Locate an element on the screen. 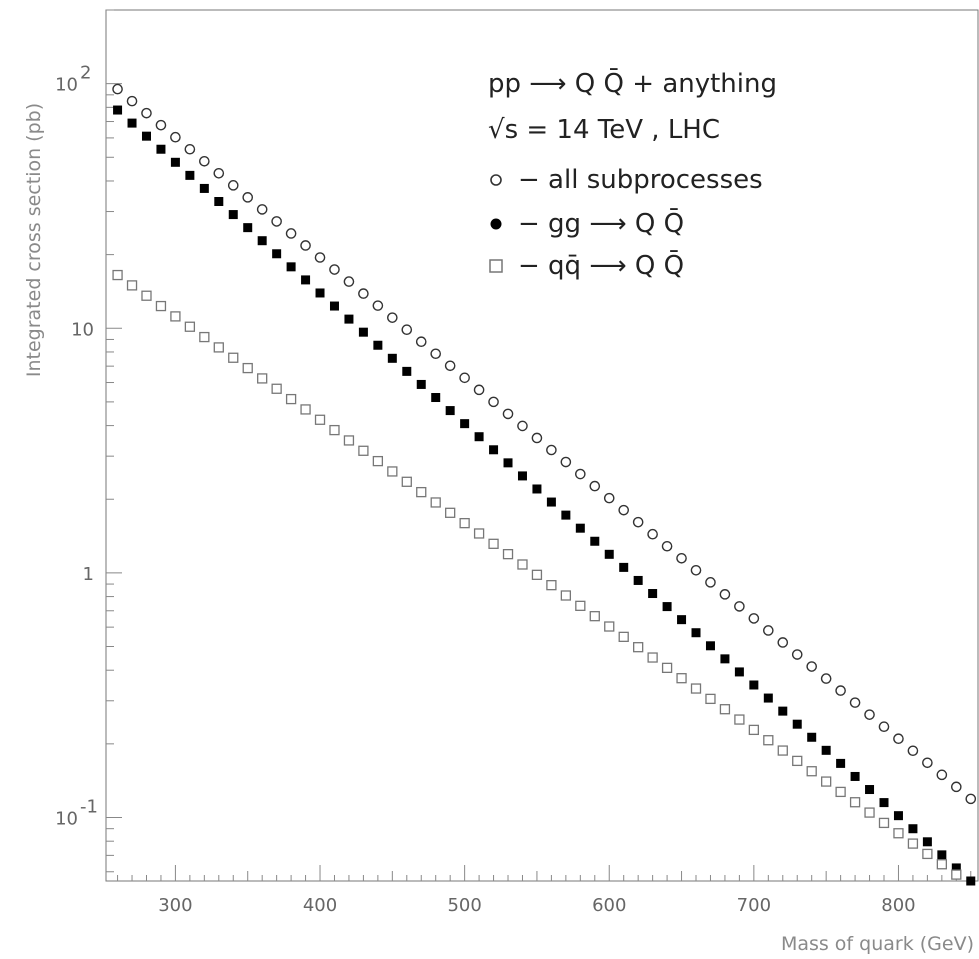  x-tick-label: 600 is located at coordinates (609, 905).